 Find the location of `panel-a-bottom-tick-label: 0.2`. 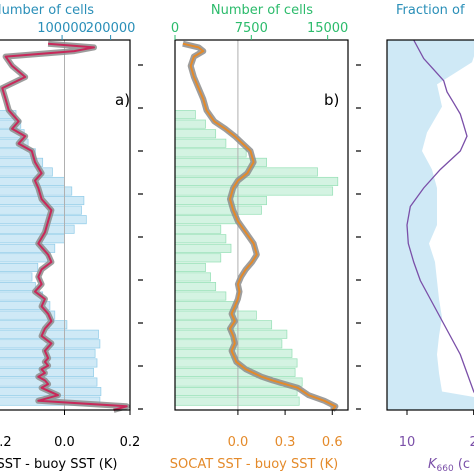

panel-a-bottom-tick-label: 0.2 is located at coordinates (130, 442).